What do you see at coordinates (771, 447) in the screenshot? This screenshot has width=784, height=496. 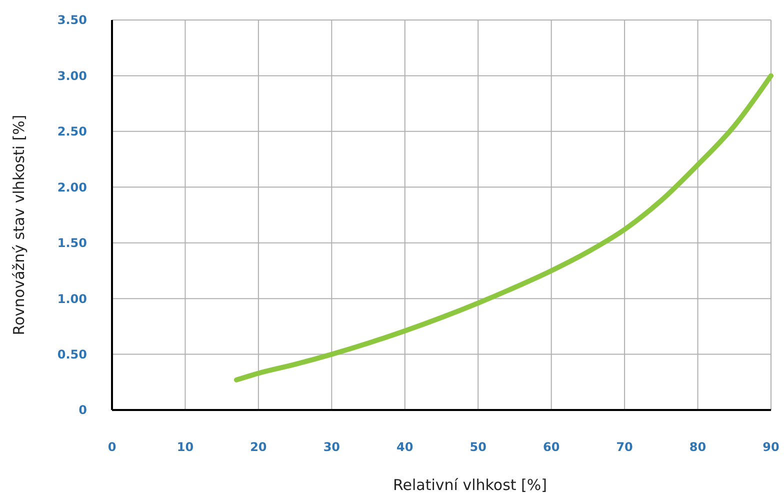 I see `x-tick-label: 90` at bounding box center [771, 447].